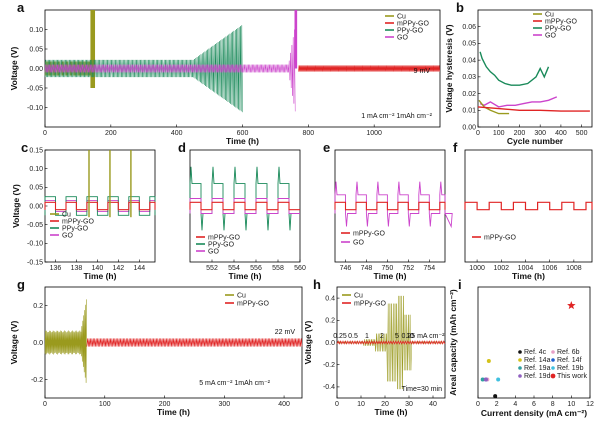 The image size is (600, 429). I want to click on panel-f: 1000 1002 1004 1006 1008 Time (h) f mPPy-GO, so click(523, 210).